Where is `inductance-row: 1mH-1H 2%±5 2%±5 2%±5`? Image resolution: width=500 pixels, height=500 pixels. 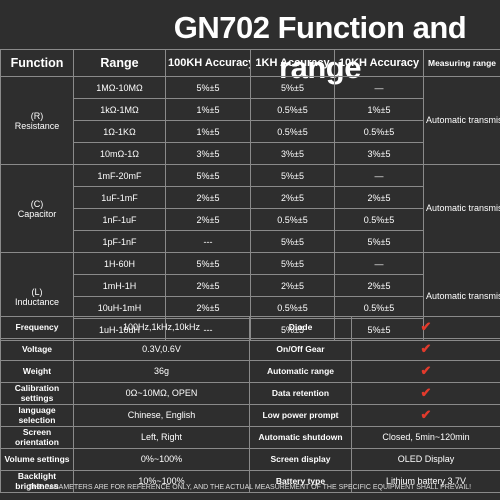
inductance-row: 1mH-1H 2%±5 2%±5 2%±5 is located at coordinates (250, 285).